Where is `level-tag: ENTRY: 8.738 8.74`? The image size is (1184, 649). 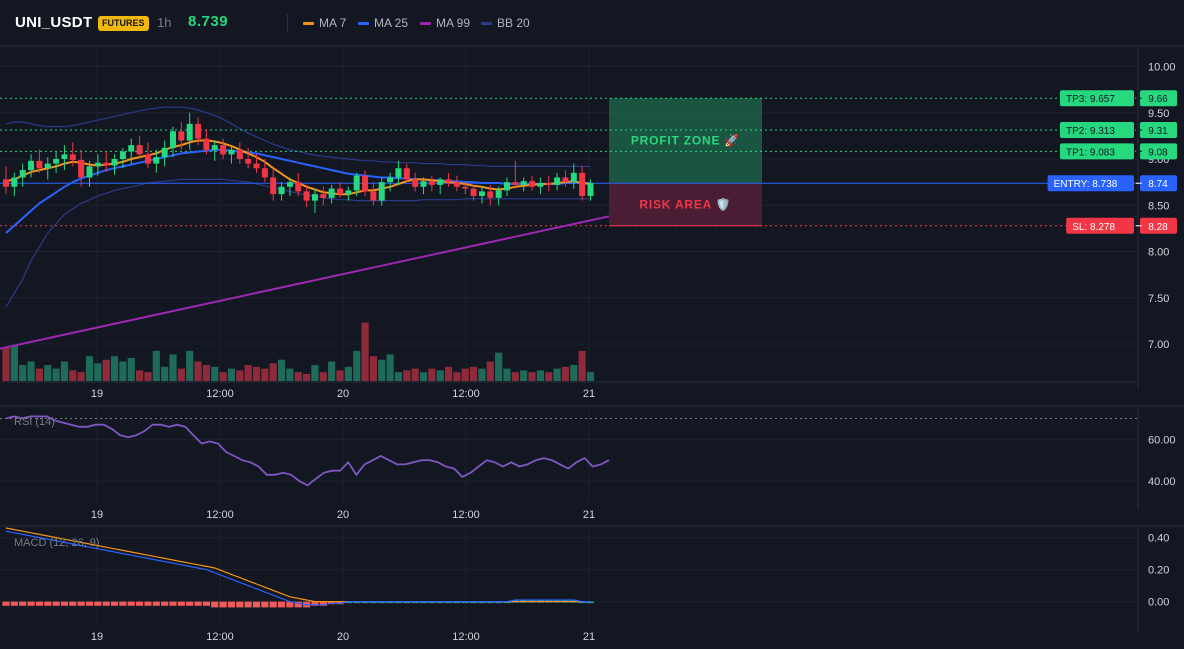 level-tag: ENTRY: 8.738 8.74 is located at coordinates (1112, 183).